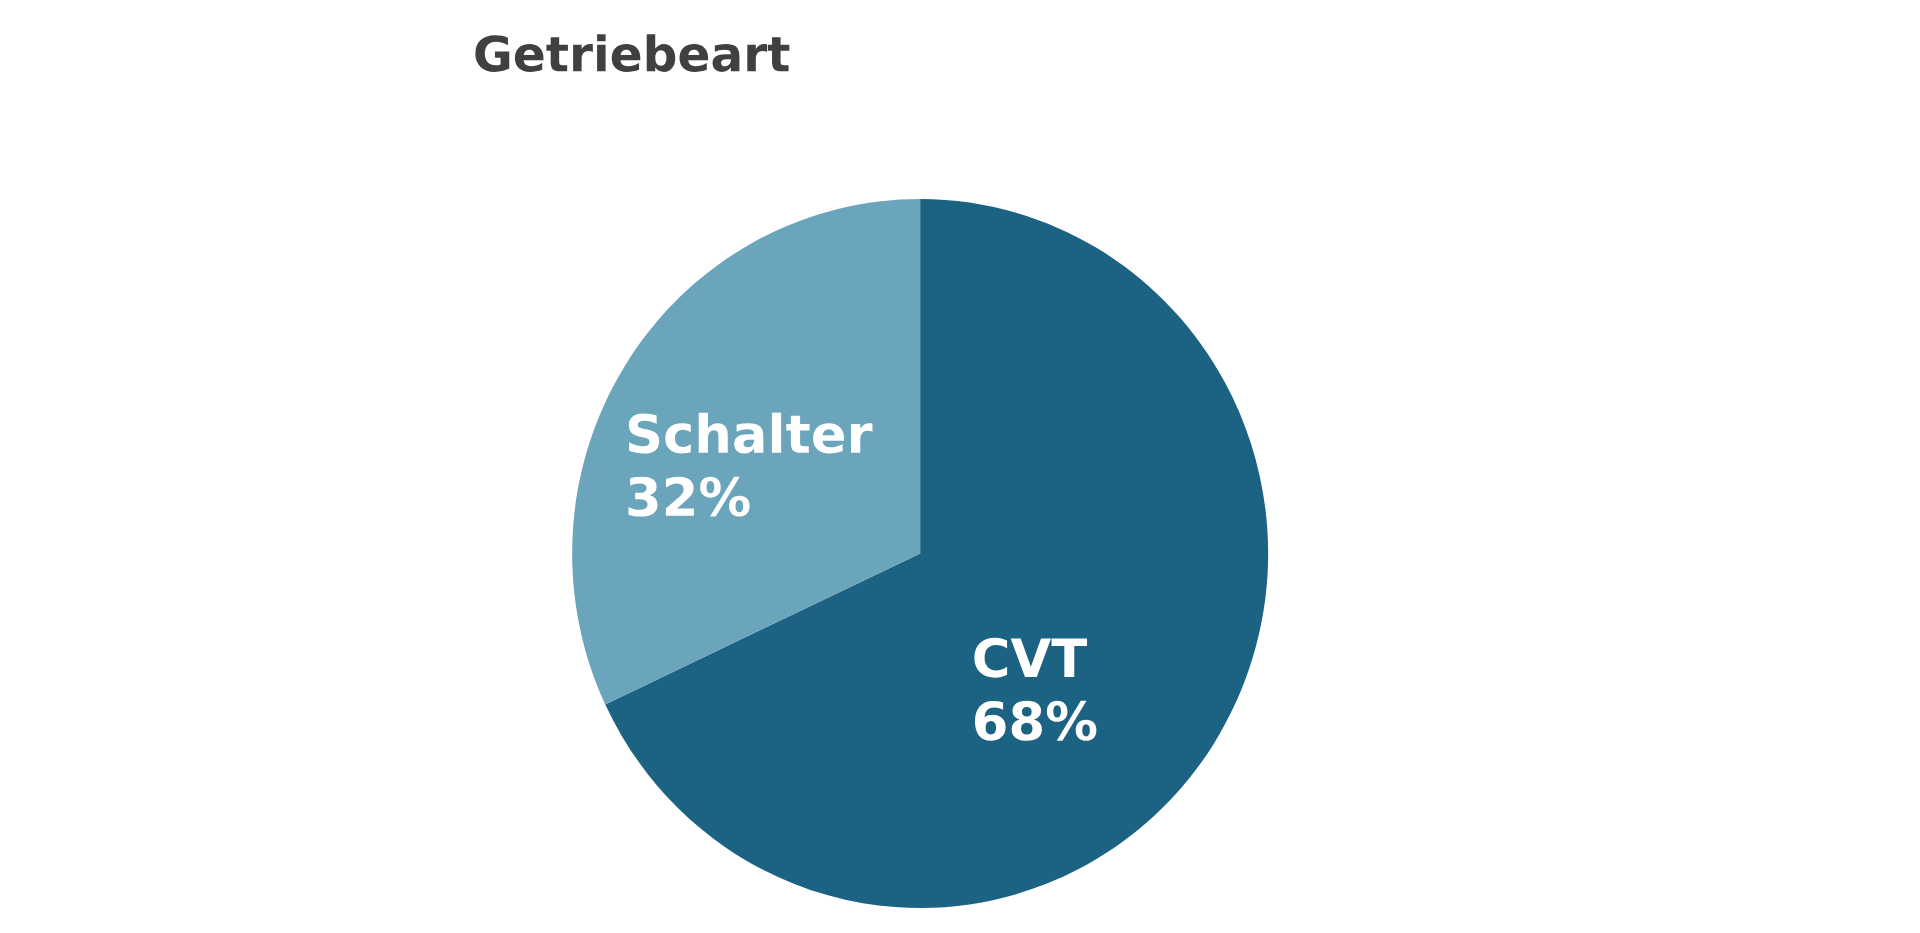 The width and height of the screenshot is (1920, 933). What do you see at coordinates (689, 496) in the screenshot?
I see `data-label: 32%` at bounding box center [689, 496].